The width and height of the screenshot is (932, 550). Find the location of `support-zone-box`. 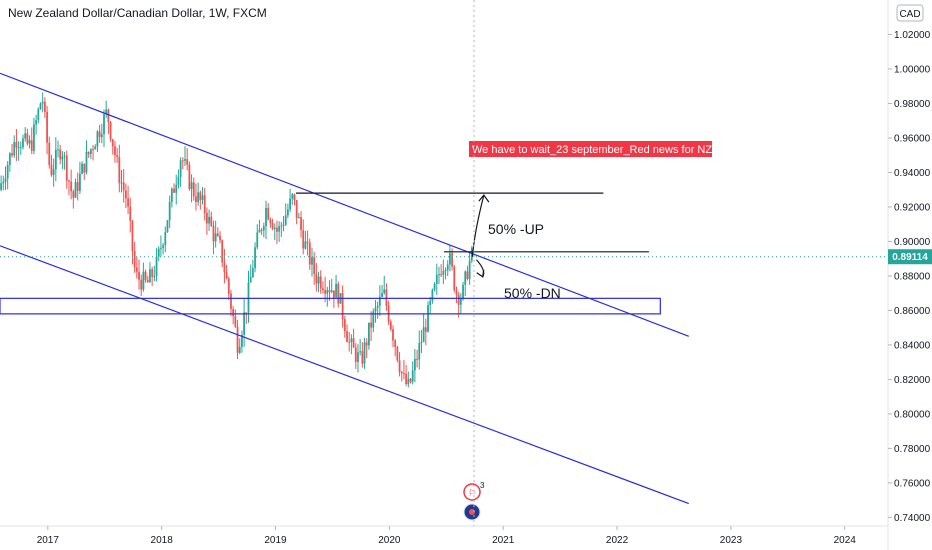

support-zone-box is located at coordinates (330, 306).